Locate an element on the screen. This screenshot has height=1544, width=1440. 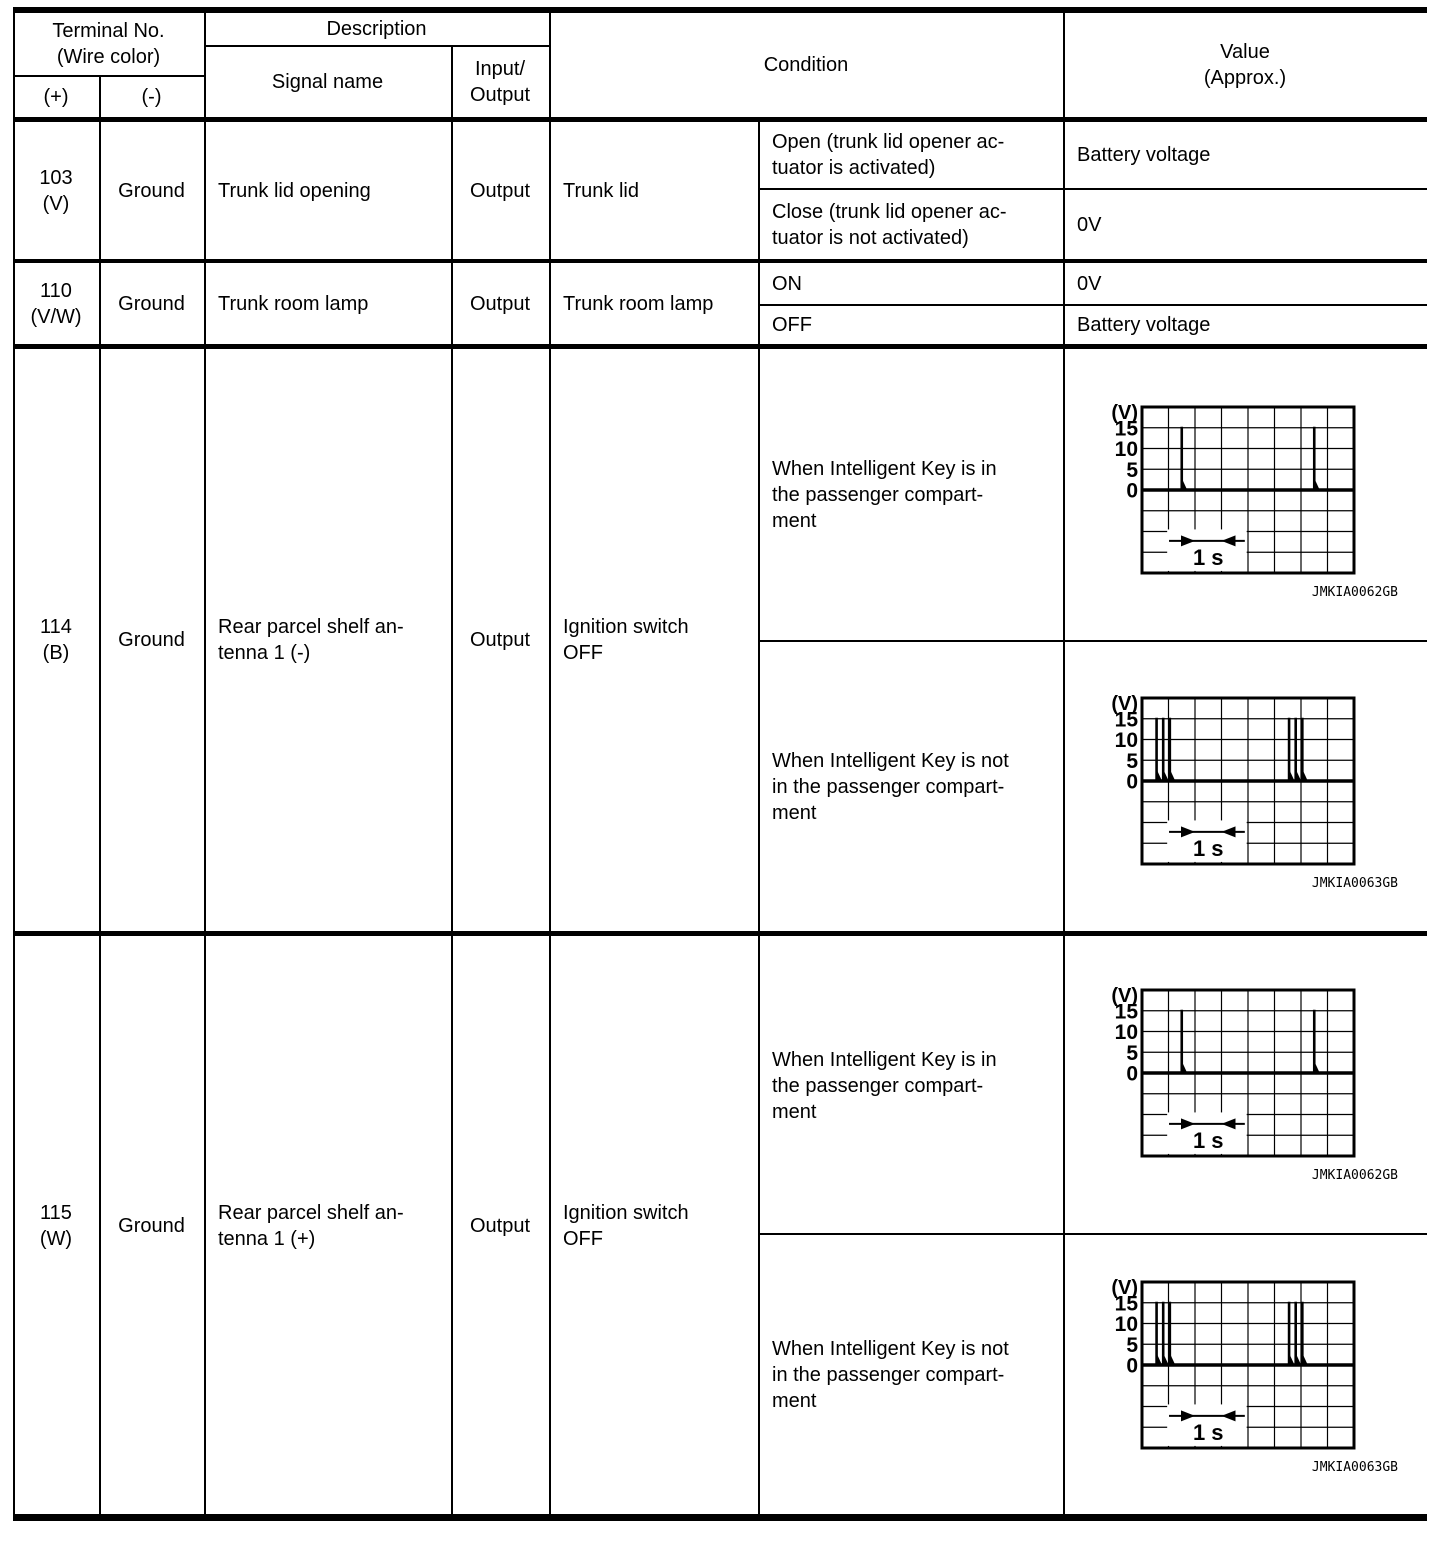
header-minus: (-) is located at coordinates (151, 97).